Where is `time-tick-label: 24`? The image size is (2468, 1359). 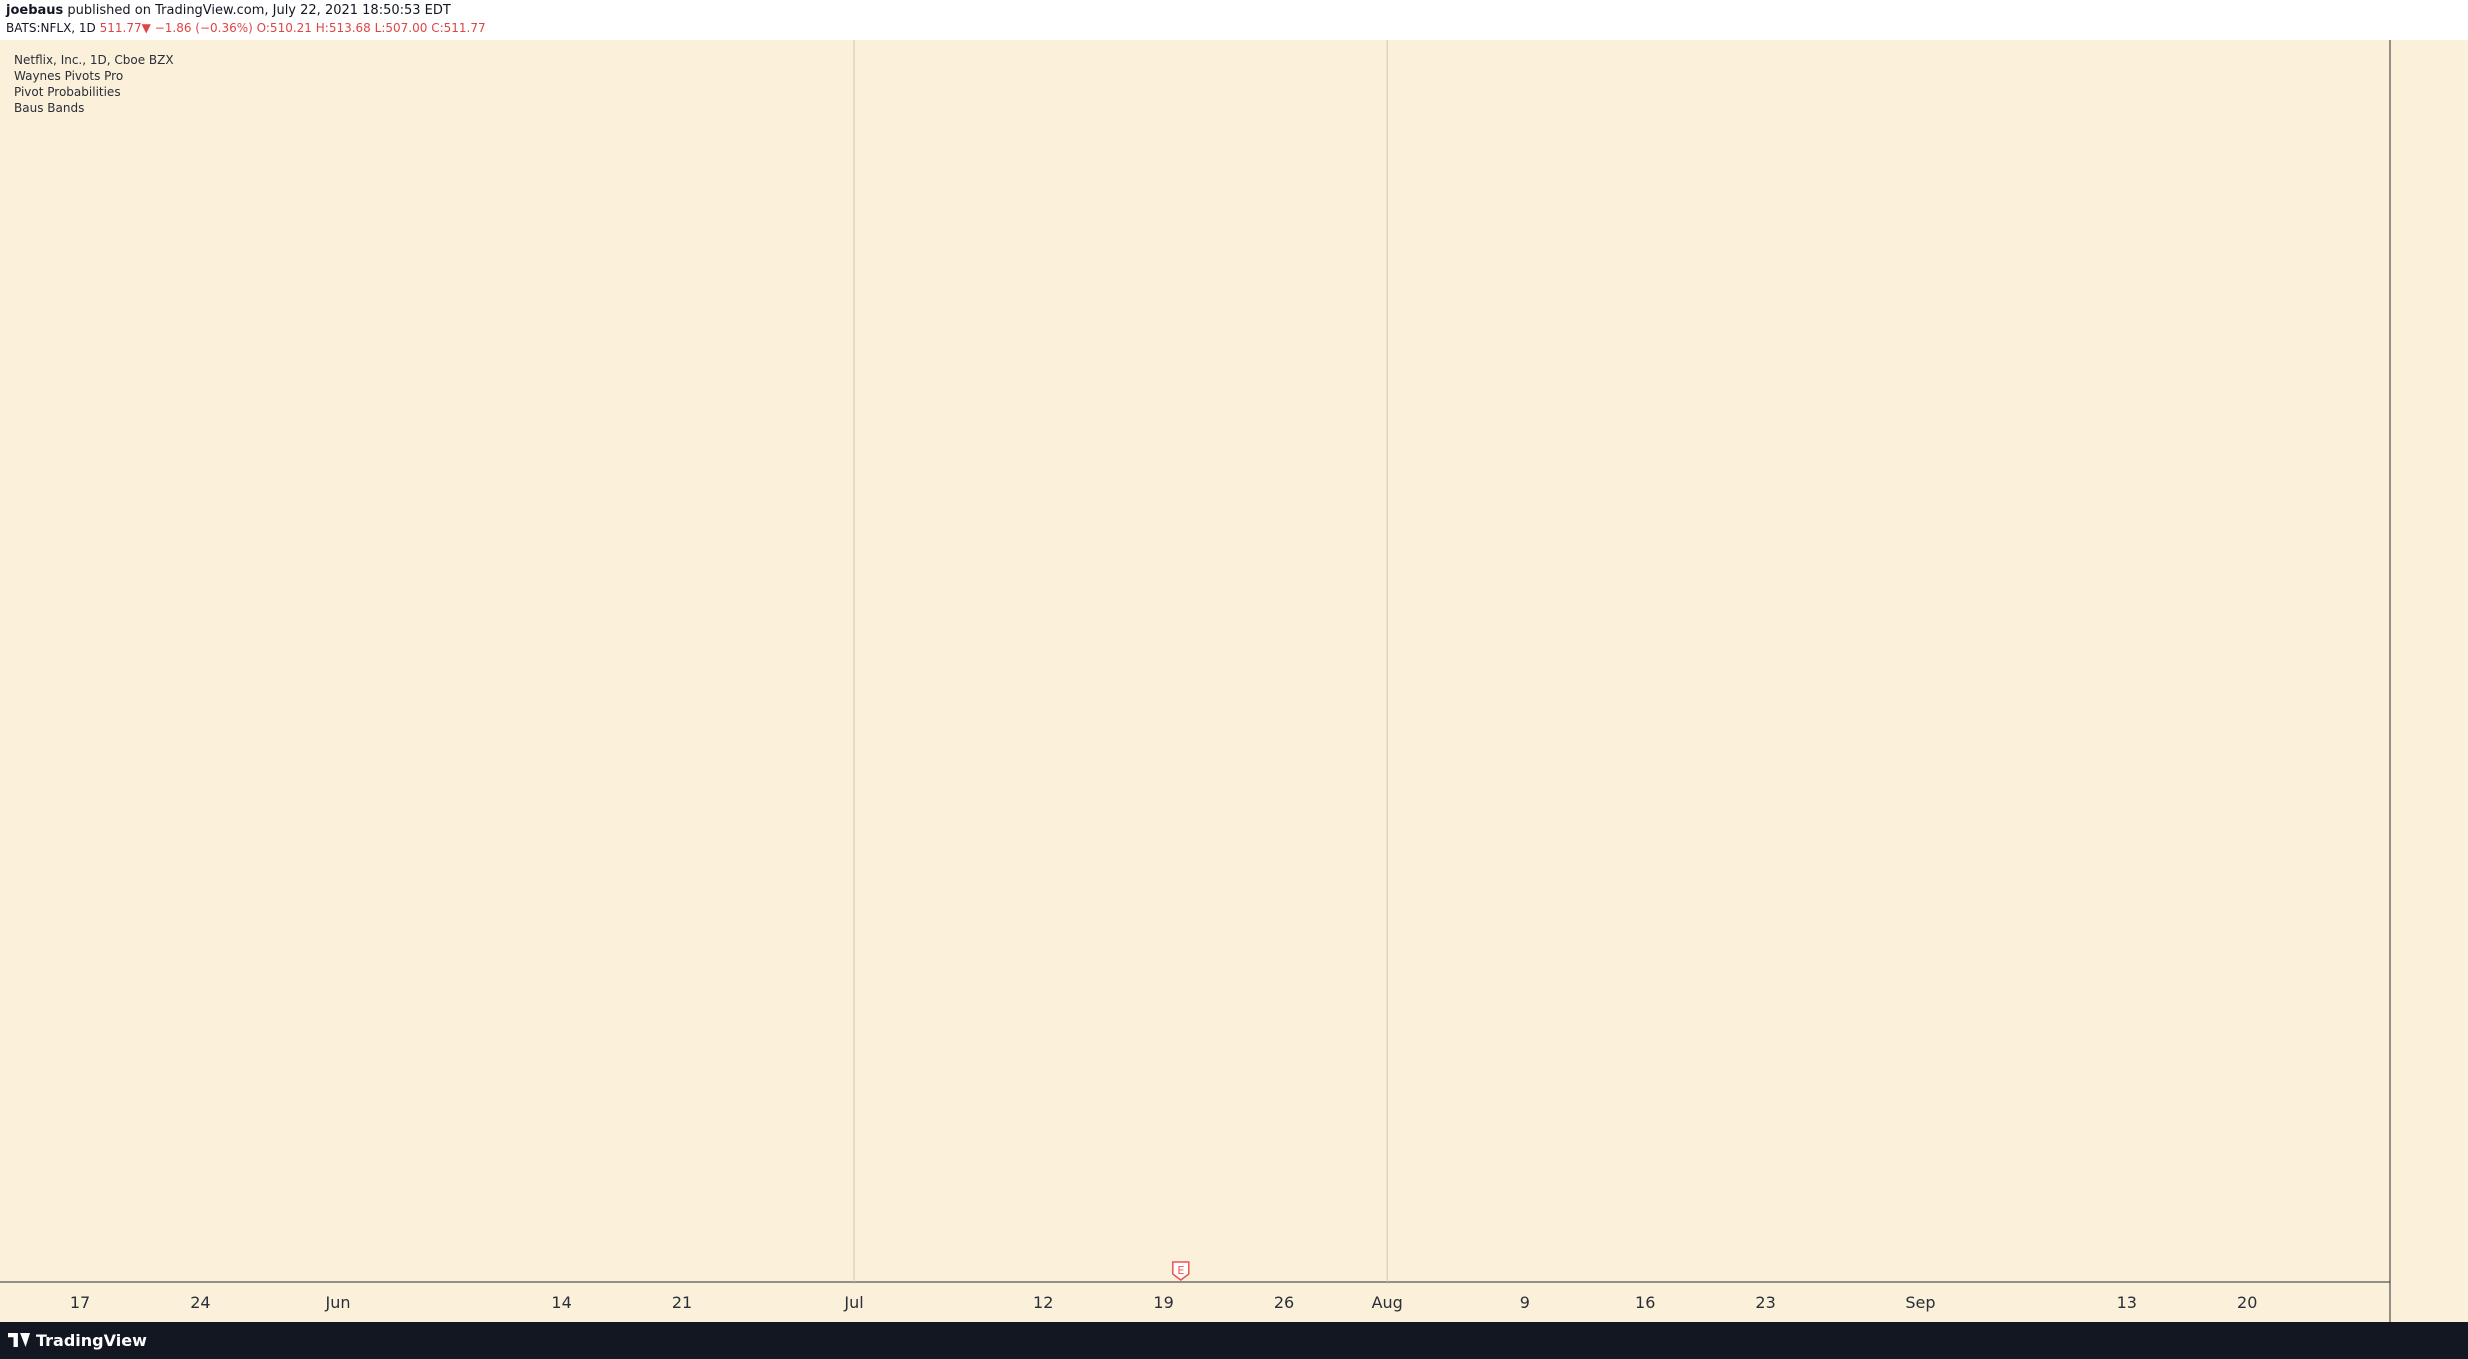 time-tick-label: 24 is located at coordinates (200, 1302).